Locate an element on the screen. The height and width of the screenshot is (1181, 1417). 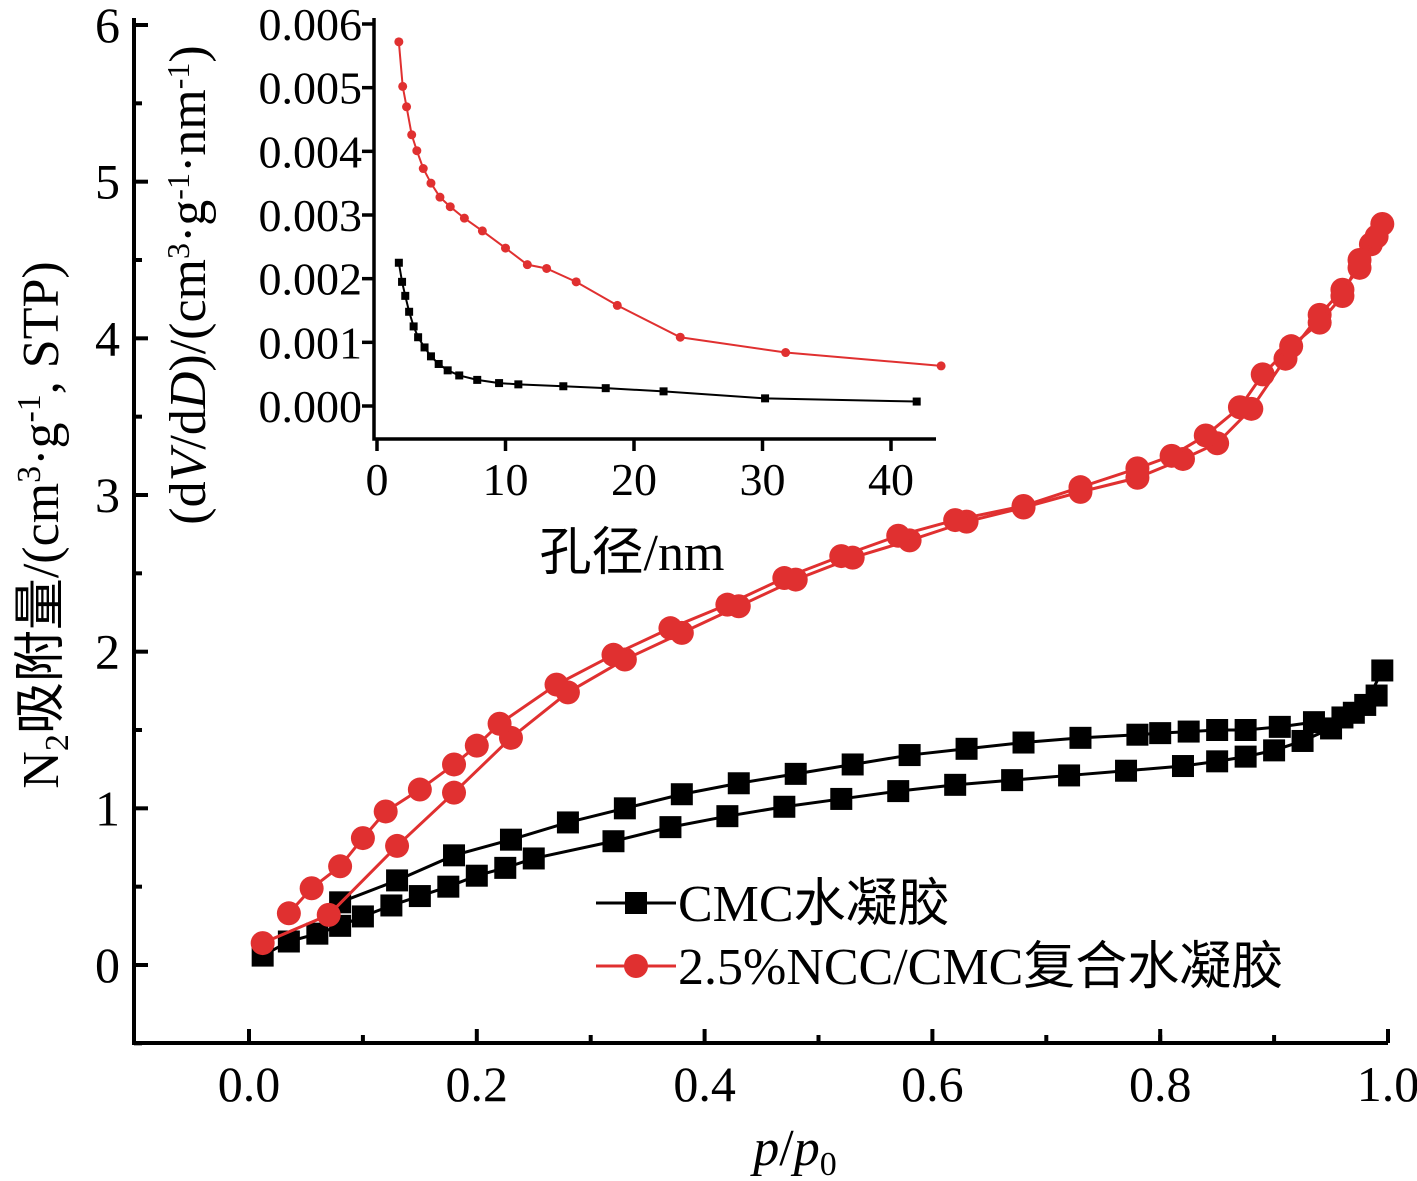
inset-x-ticks: 0 10 20 30 40 is located at coordinates (640, 472).